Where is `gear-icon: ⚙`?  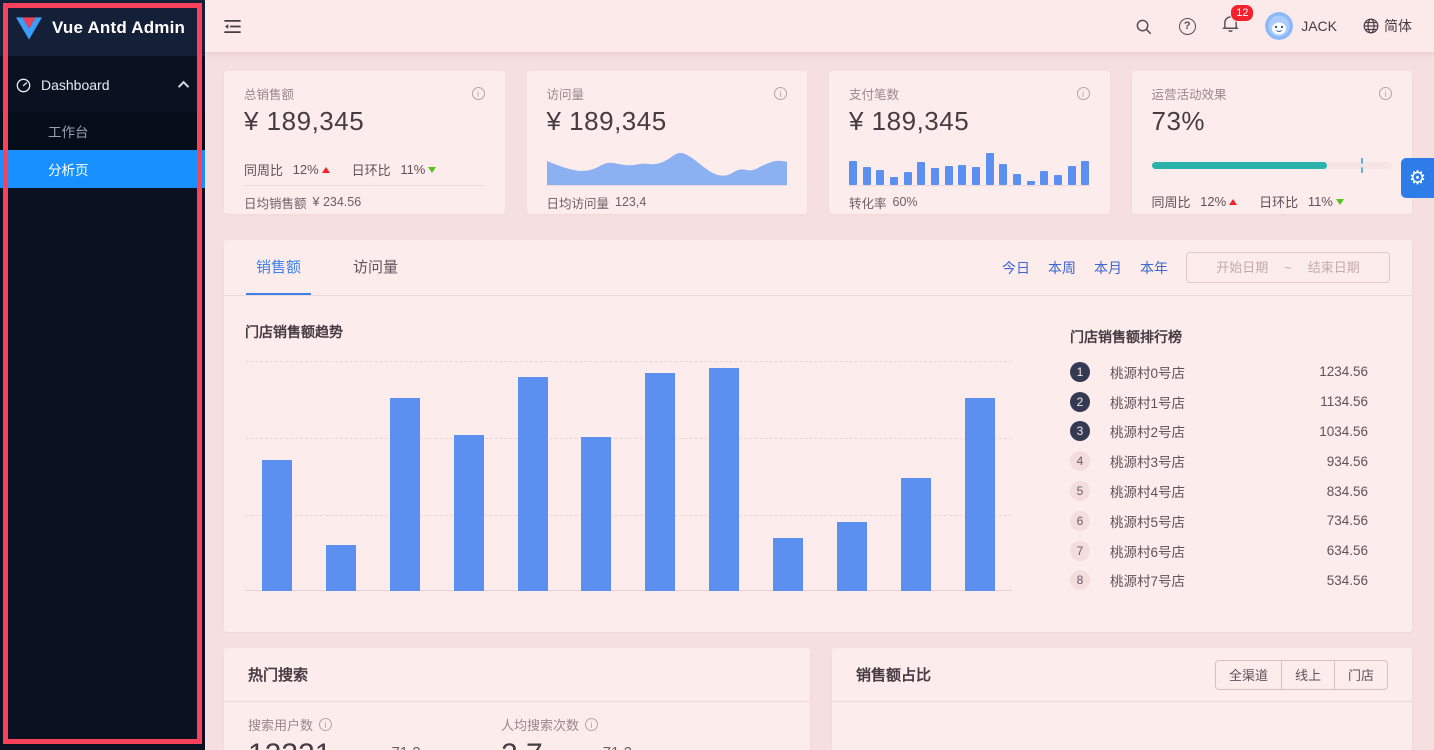
gear-icon: ⚙ is located at coordinates (1417, 178).